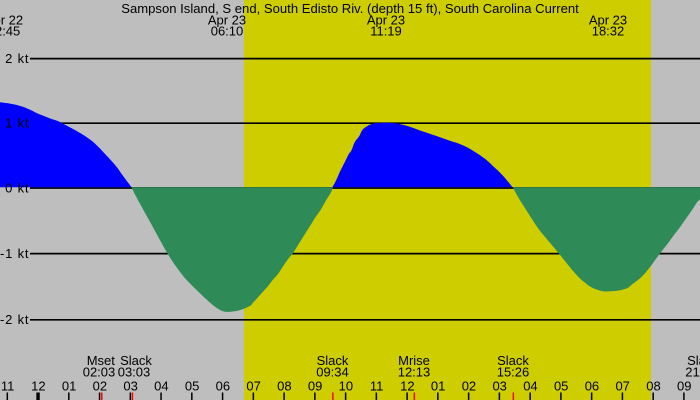 This screenshot has height=400, width=700. Describe the element at coordinates (608, 31) in the screenshot. I see `svg-text: 18:32` at that location.